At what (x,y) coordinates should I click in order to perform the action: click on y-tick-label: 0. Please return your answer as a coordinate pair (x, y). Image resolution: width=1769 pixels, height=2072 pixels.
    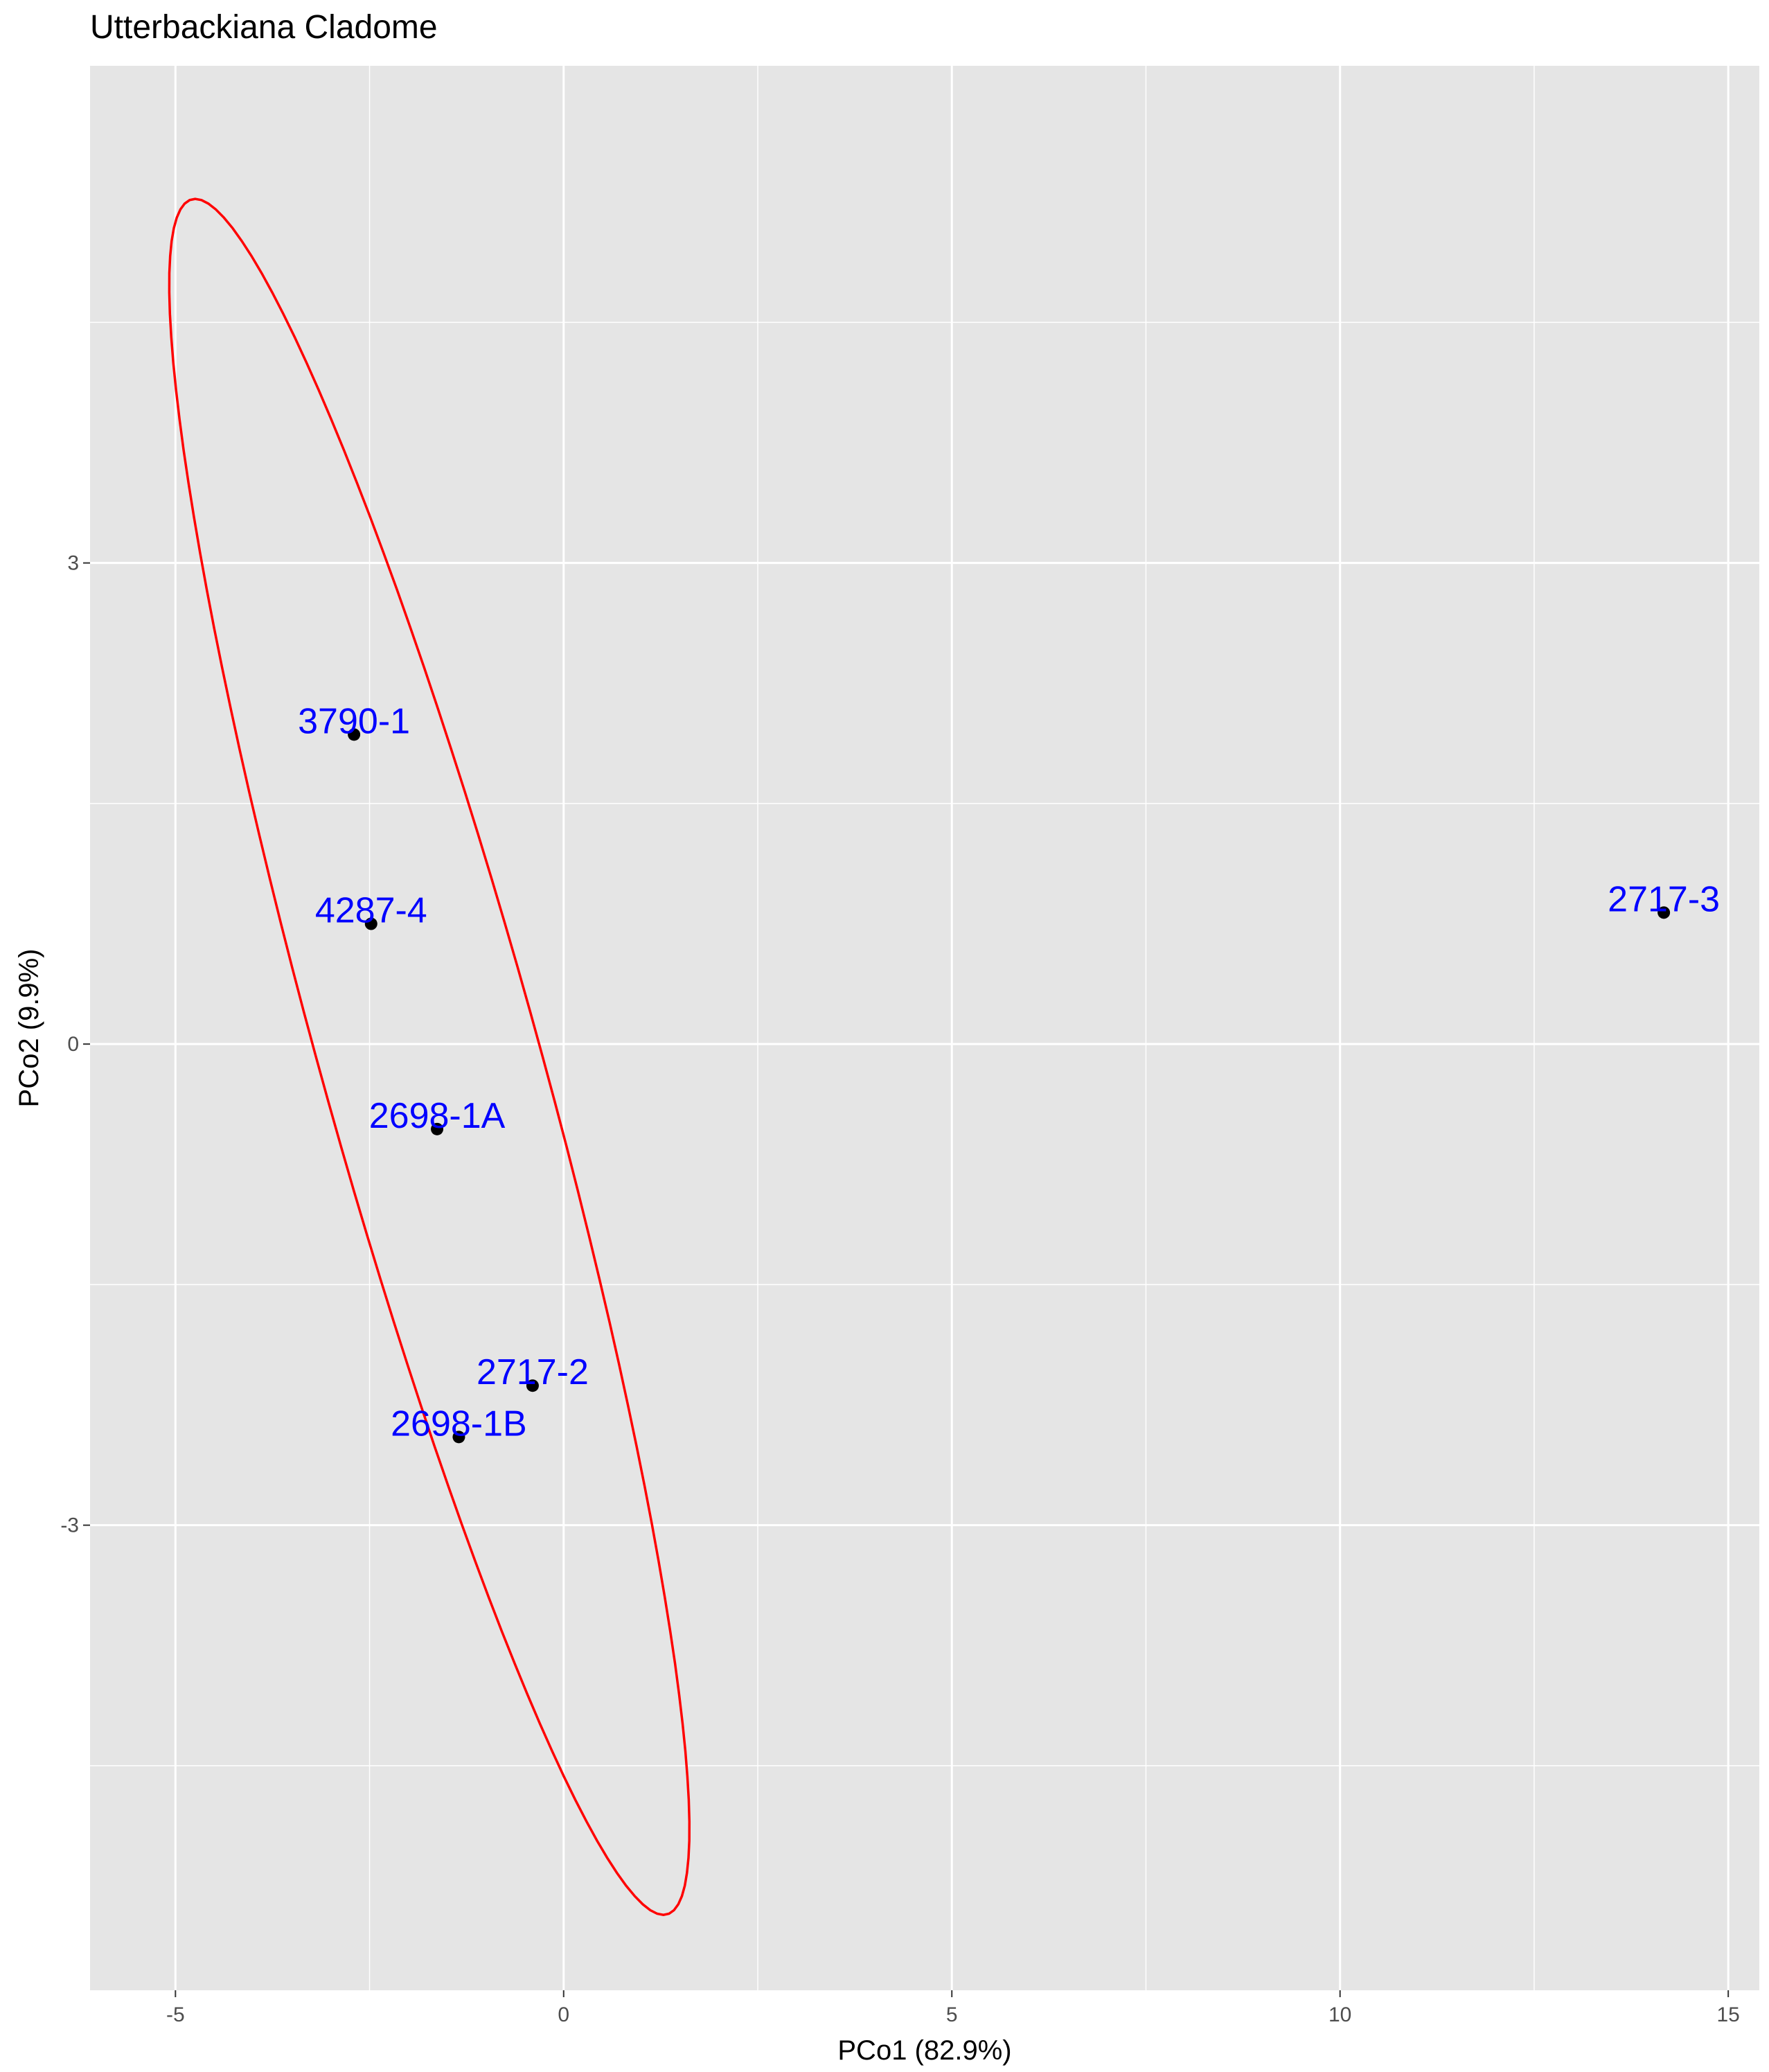
    Looking at the image, I should click on (73, 1044).